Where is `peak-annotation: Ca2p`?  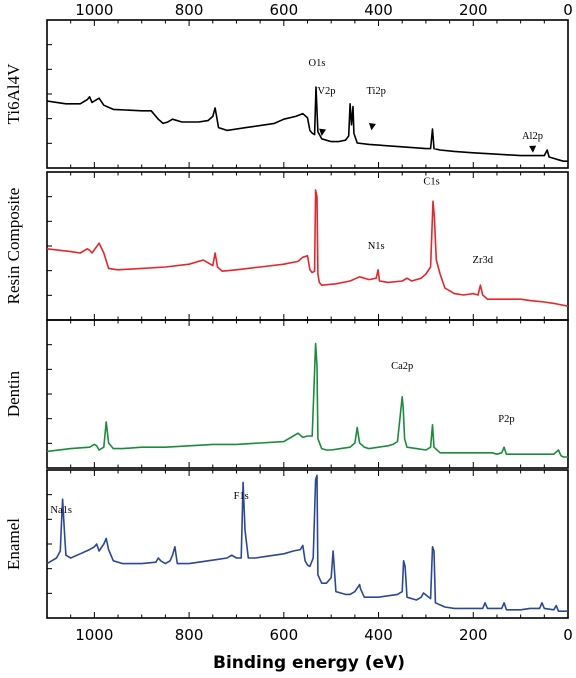 peak-annotation: Ca2p is located at coordinates (402, 366).